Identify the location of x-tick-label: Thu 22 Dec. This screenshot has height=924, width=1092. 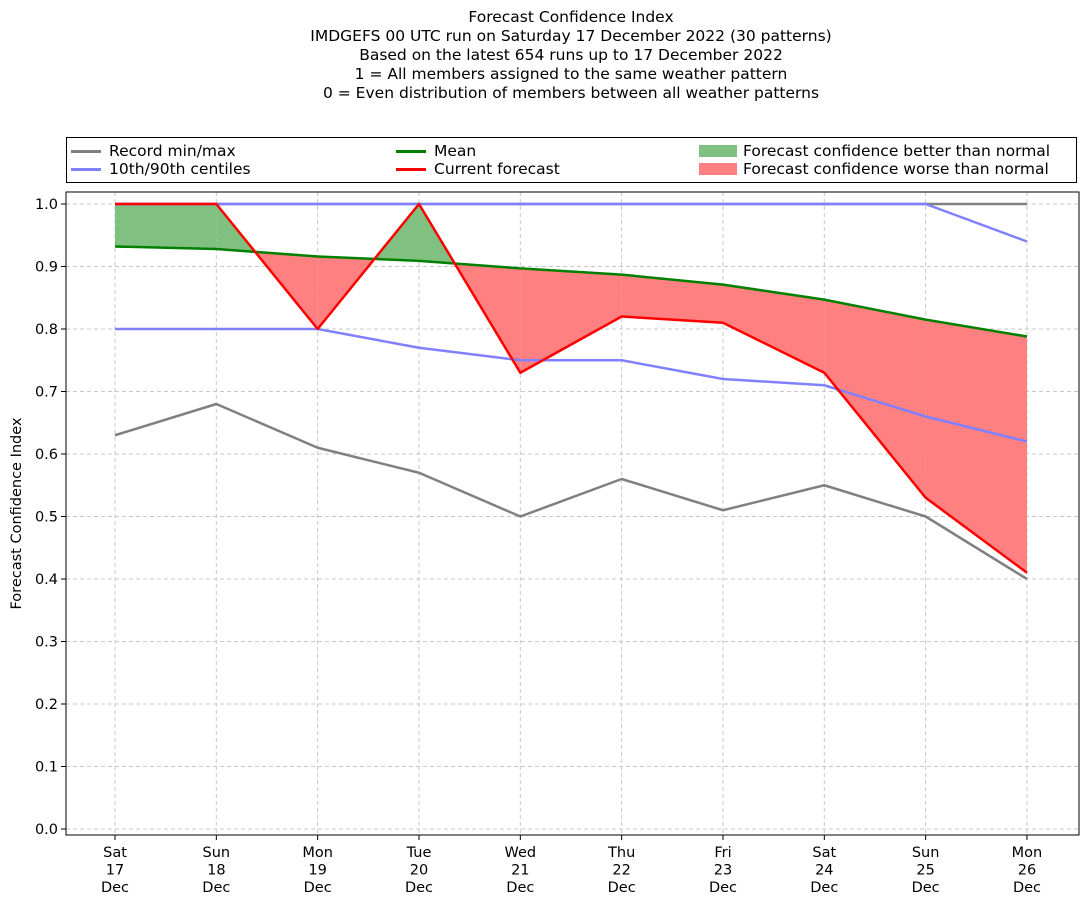
(621, 870).